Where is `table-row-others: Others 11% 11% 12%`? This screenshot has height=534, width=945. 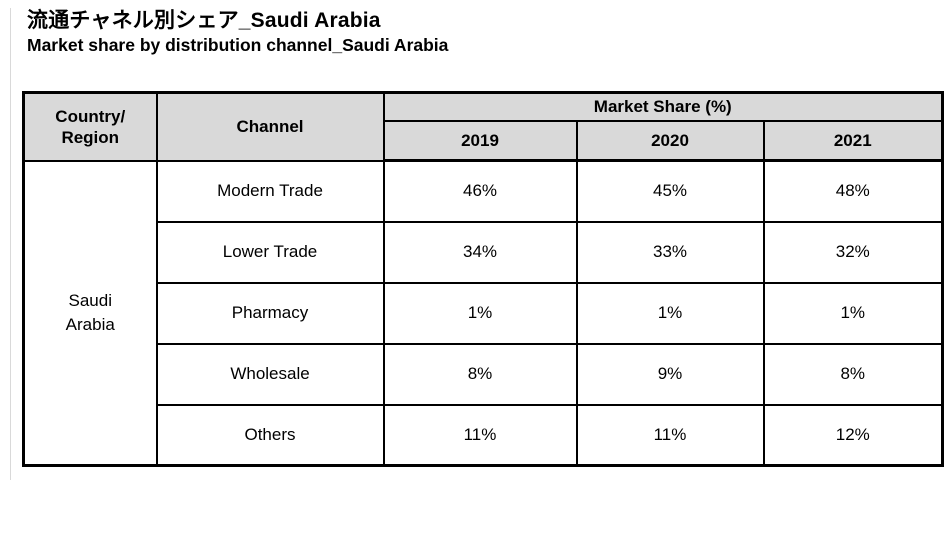
table-row-others: Others 11% 11% 12% is located at coordinates (484, 435).